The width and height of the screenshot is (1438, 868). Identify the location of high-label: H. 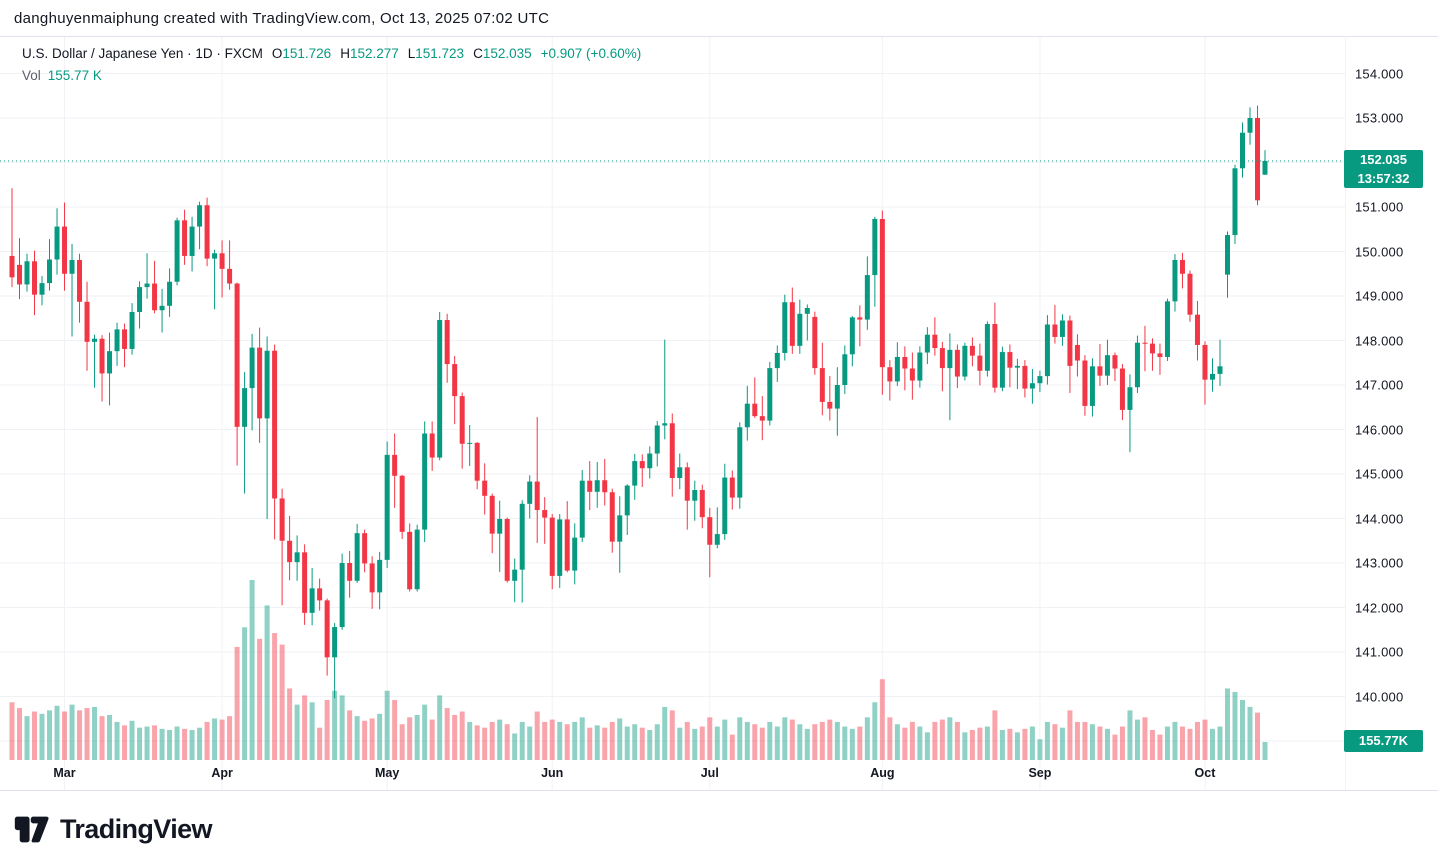
(345, 53).